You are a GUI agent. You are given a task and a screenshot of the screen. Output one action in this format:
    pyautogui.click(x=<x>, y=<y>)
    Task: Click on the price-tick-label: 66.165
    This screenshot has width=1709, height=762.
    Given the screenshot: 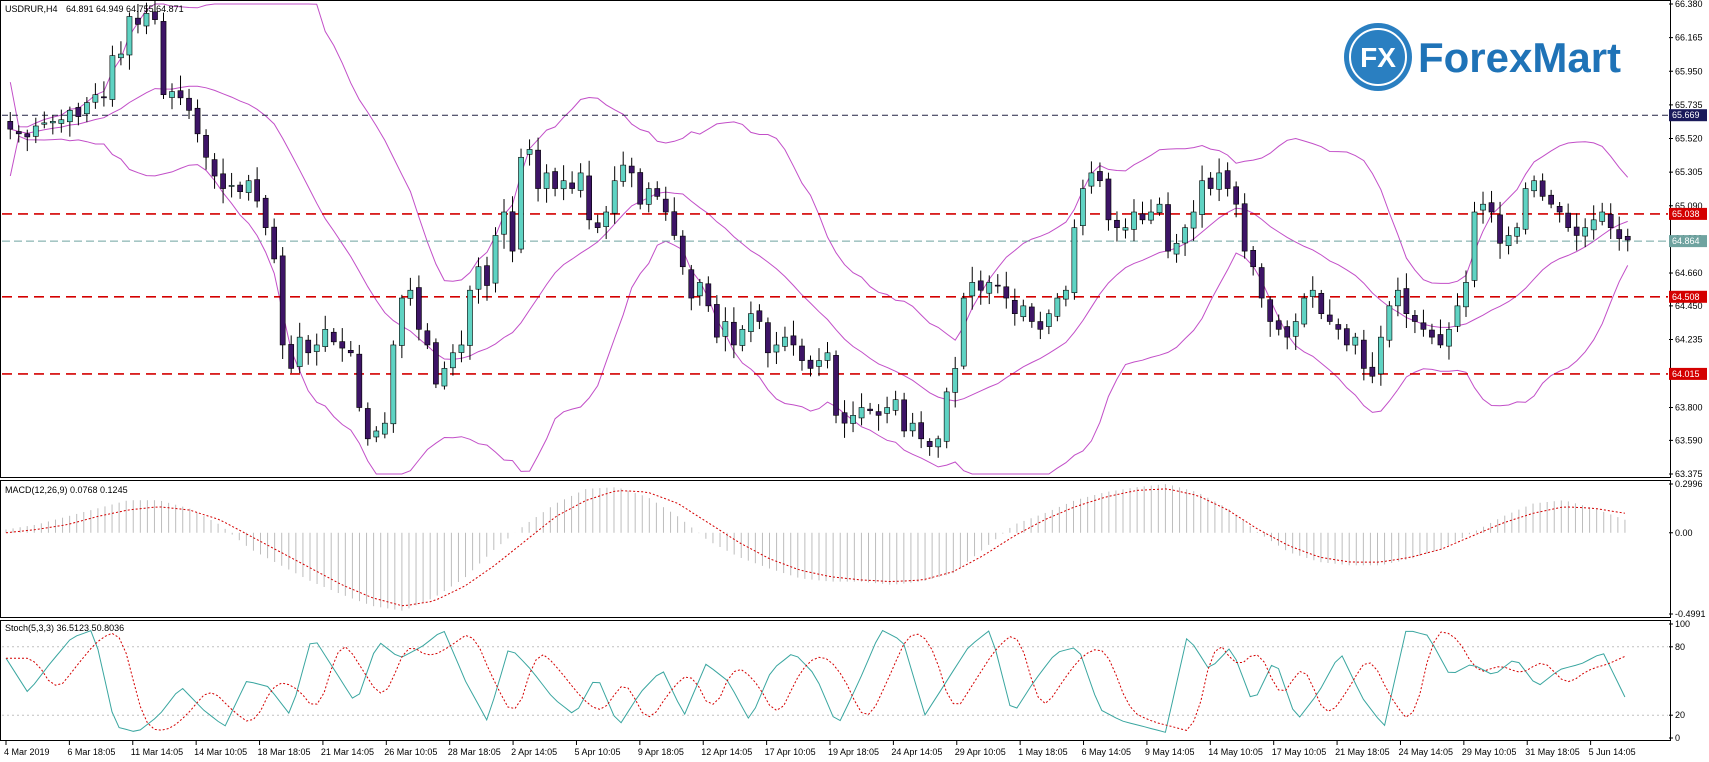 What is the action you would take?
    pyautogui.click(x=1689, y=38)
    